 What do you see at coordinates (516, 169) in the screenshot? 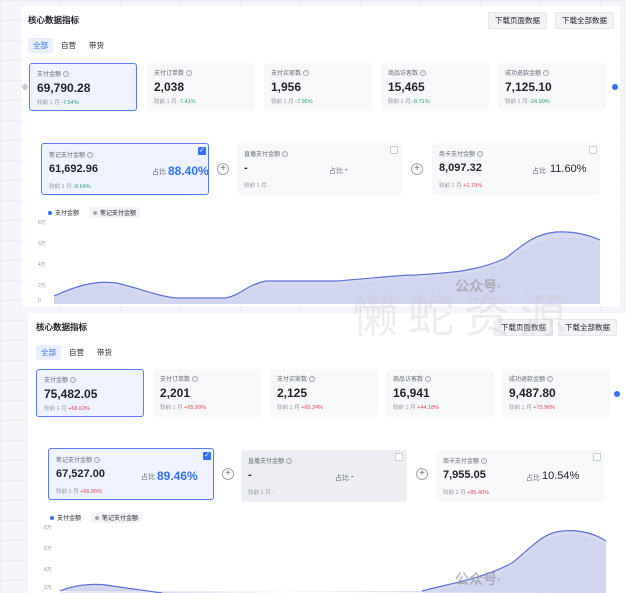
I see `sub-card-product-card-payment: 商卡支付金额? 8,097.32 占比 11.60% 较前 1 月 +1.79%` at bounding box center [516, 169].